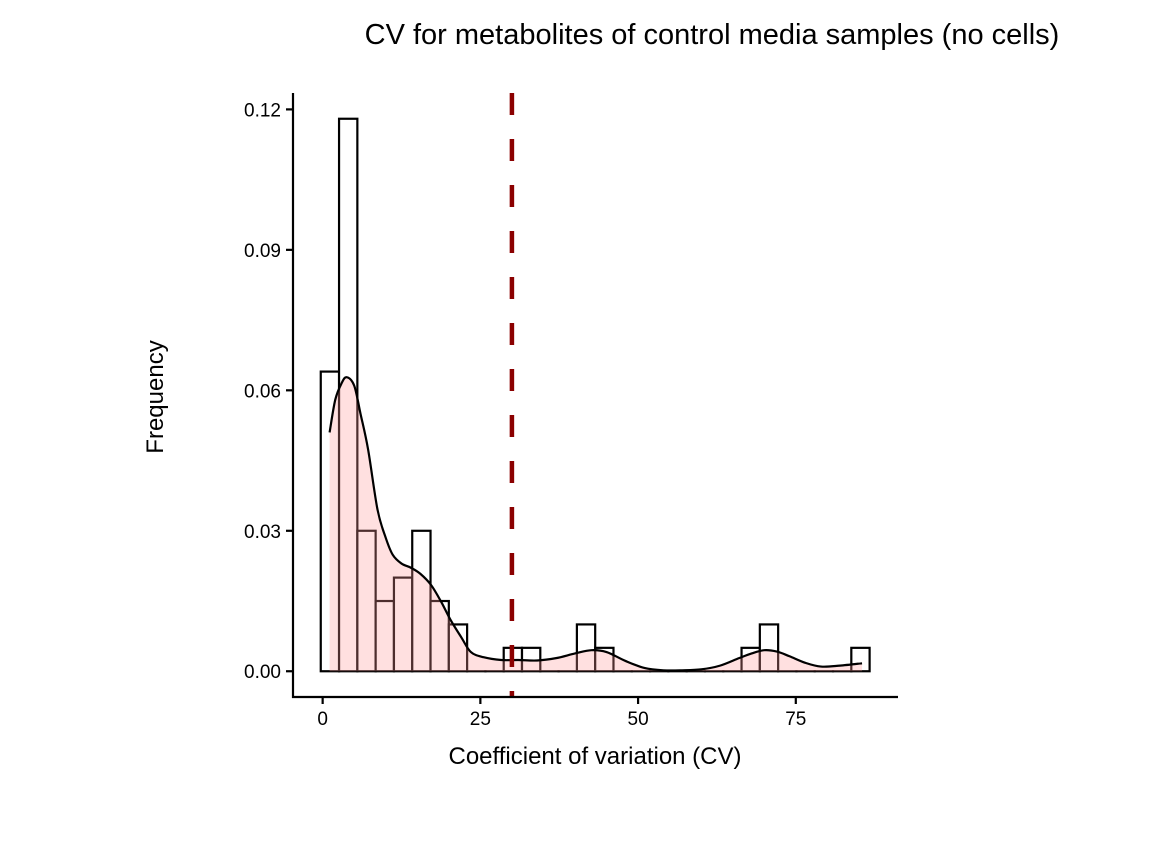  I want to click on y-tick-label: 0.06, so click(262, 391).